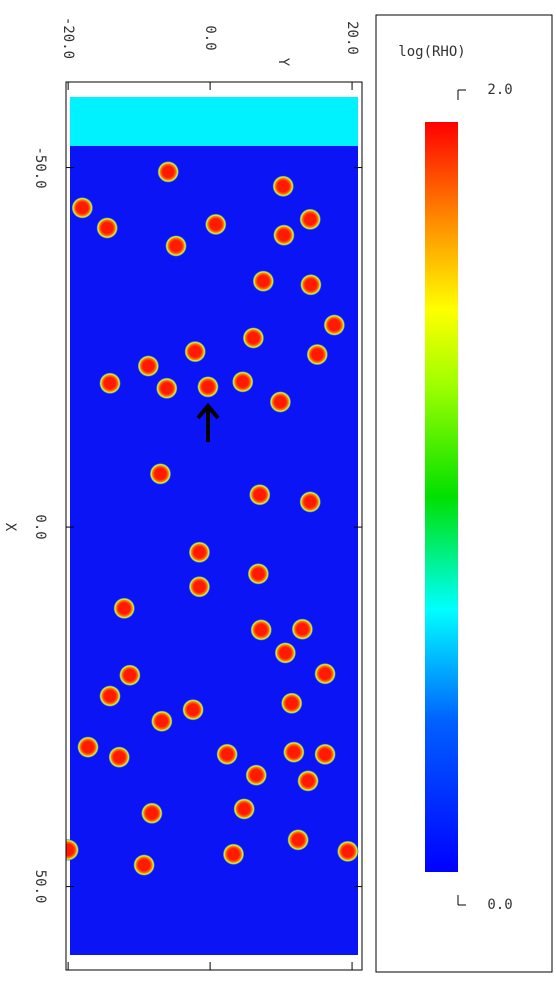 The width and height of the screenshot is (556, 982). Describe the element at coordinates (441, 497) in the screenshot. I see `colorbar` at that location.